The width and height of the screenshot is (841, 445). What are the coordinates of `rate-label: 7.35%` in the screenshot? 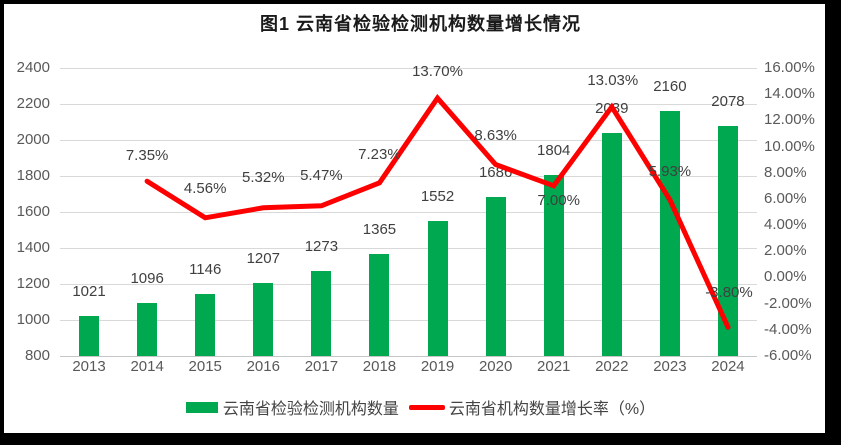 It's located at (147, 156).